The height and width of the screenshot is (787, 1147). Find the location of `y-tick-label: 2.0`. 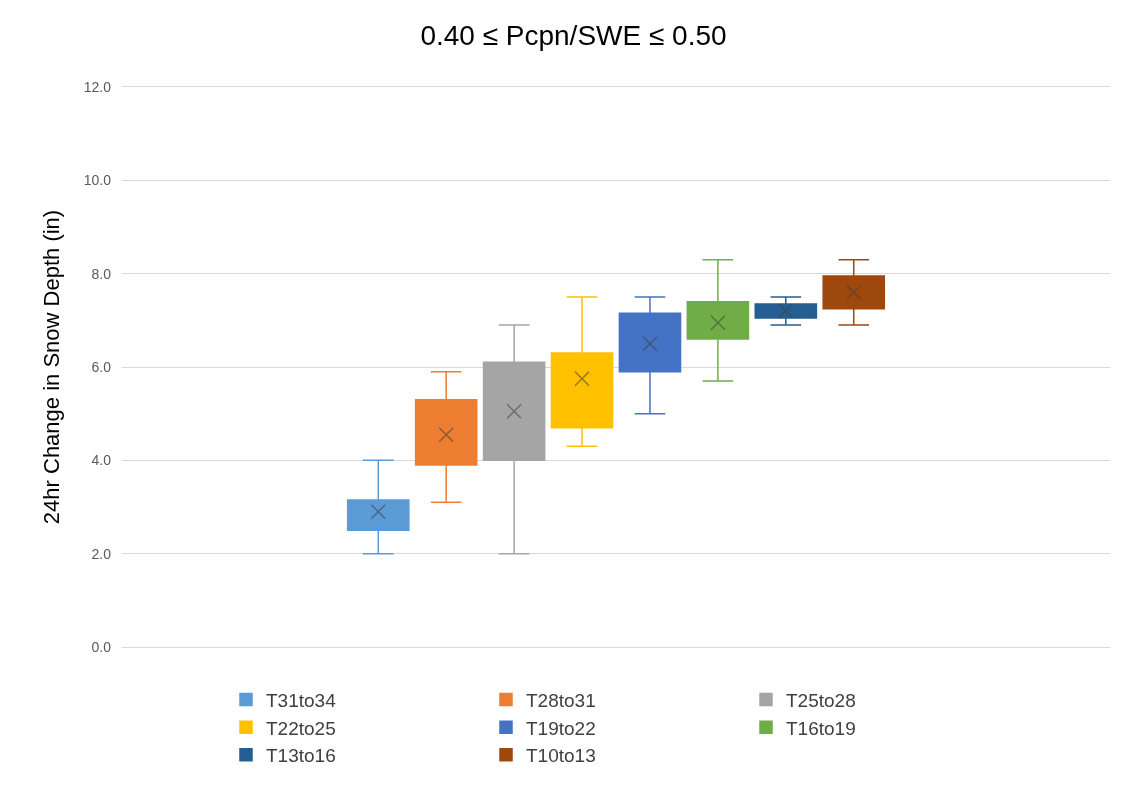

y-tick-label: 2.0 is located at coordinates (101, 553).